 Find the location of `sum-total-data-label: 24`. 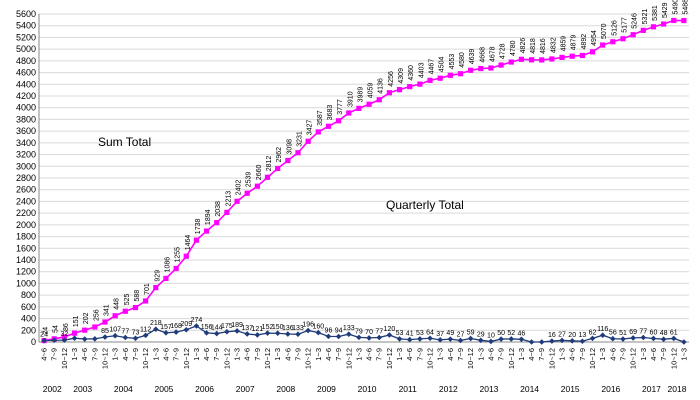

sum-total-data-label: 24 is located at coordinates (46, 331).